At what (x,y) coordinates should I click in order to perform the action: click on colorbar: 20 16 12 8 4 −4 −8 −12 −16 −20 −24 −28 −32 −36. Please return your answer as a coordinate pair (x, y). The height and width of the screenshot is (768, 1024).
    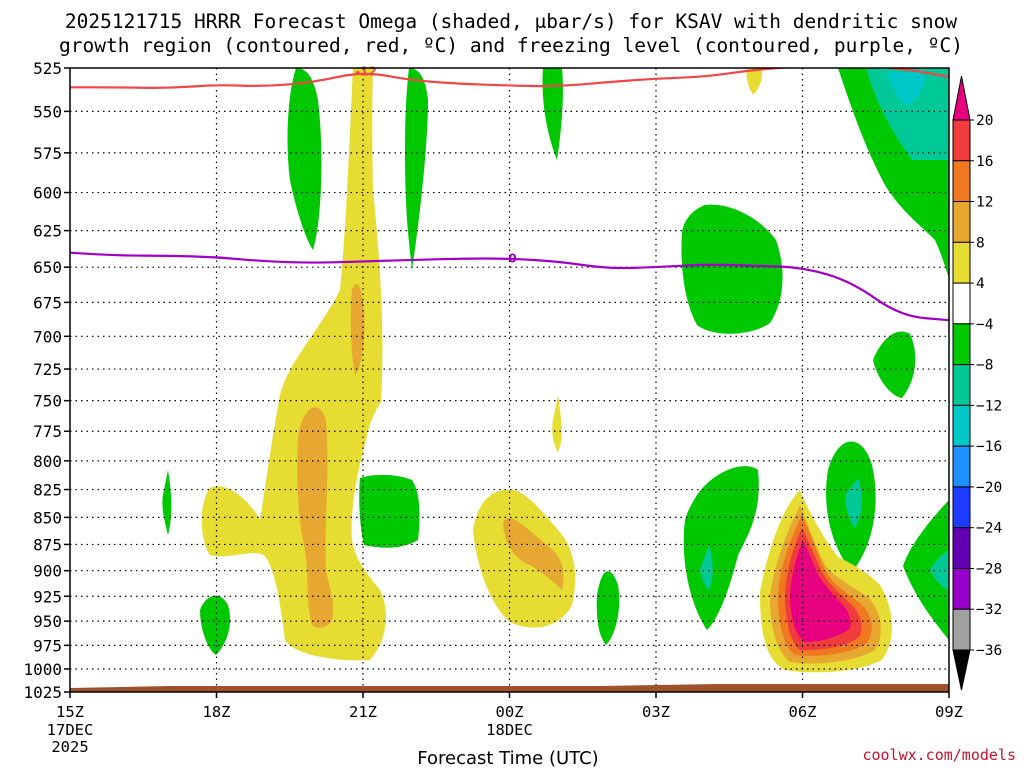
    Looking at the image, I should click on (977, 383).